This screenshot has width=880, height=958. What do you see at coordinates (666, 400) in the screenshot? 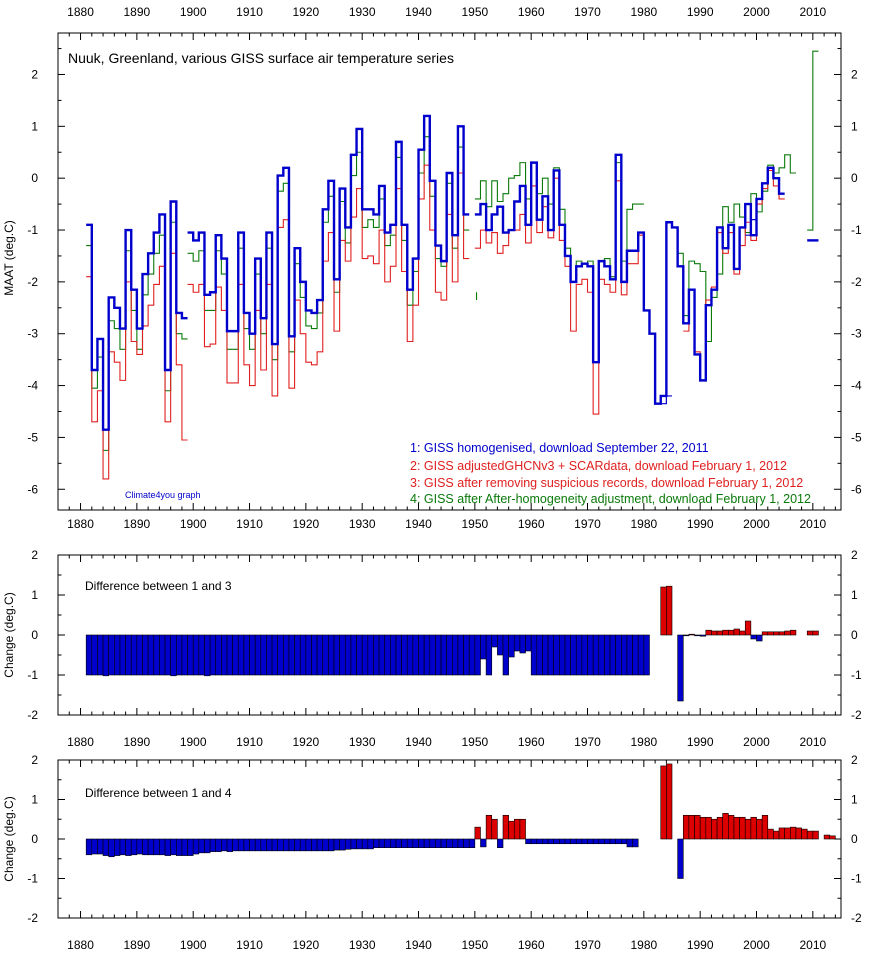
I see `series-2-line` at bounding box center [666, 400].